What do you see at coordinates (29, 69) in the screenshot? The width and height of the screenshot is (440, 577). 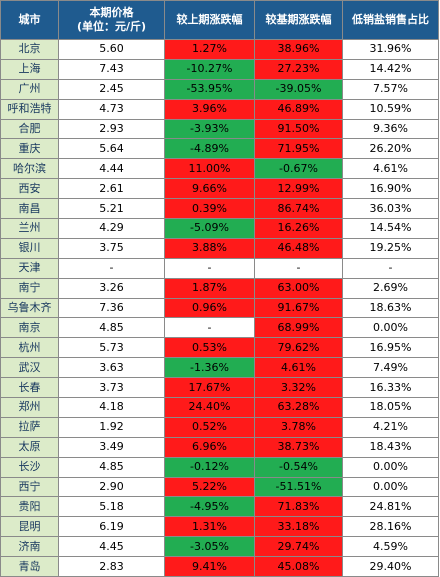 I see `city-cell: 上海` at bounding box center [29, 69].